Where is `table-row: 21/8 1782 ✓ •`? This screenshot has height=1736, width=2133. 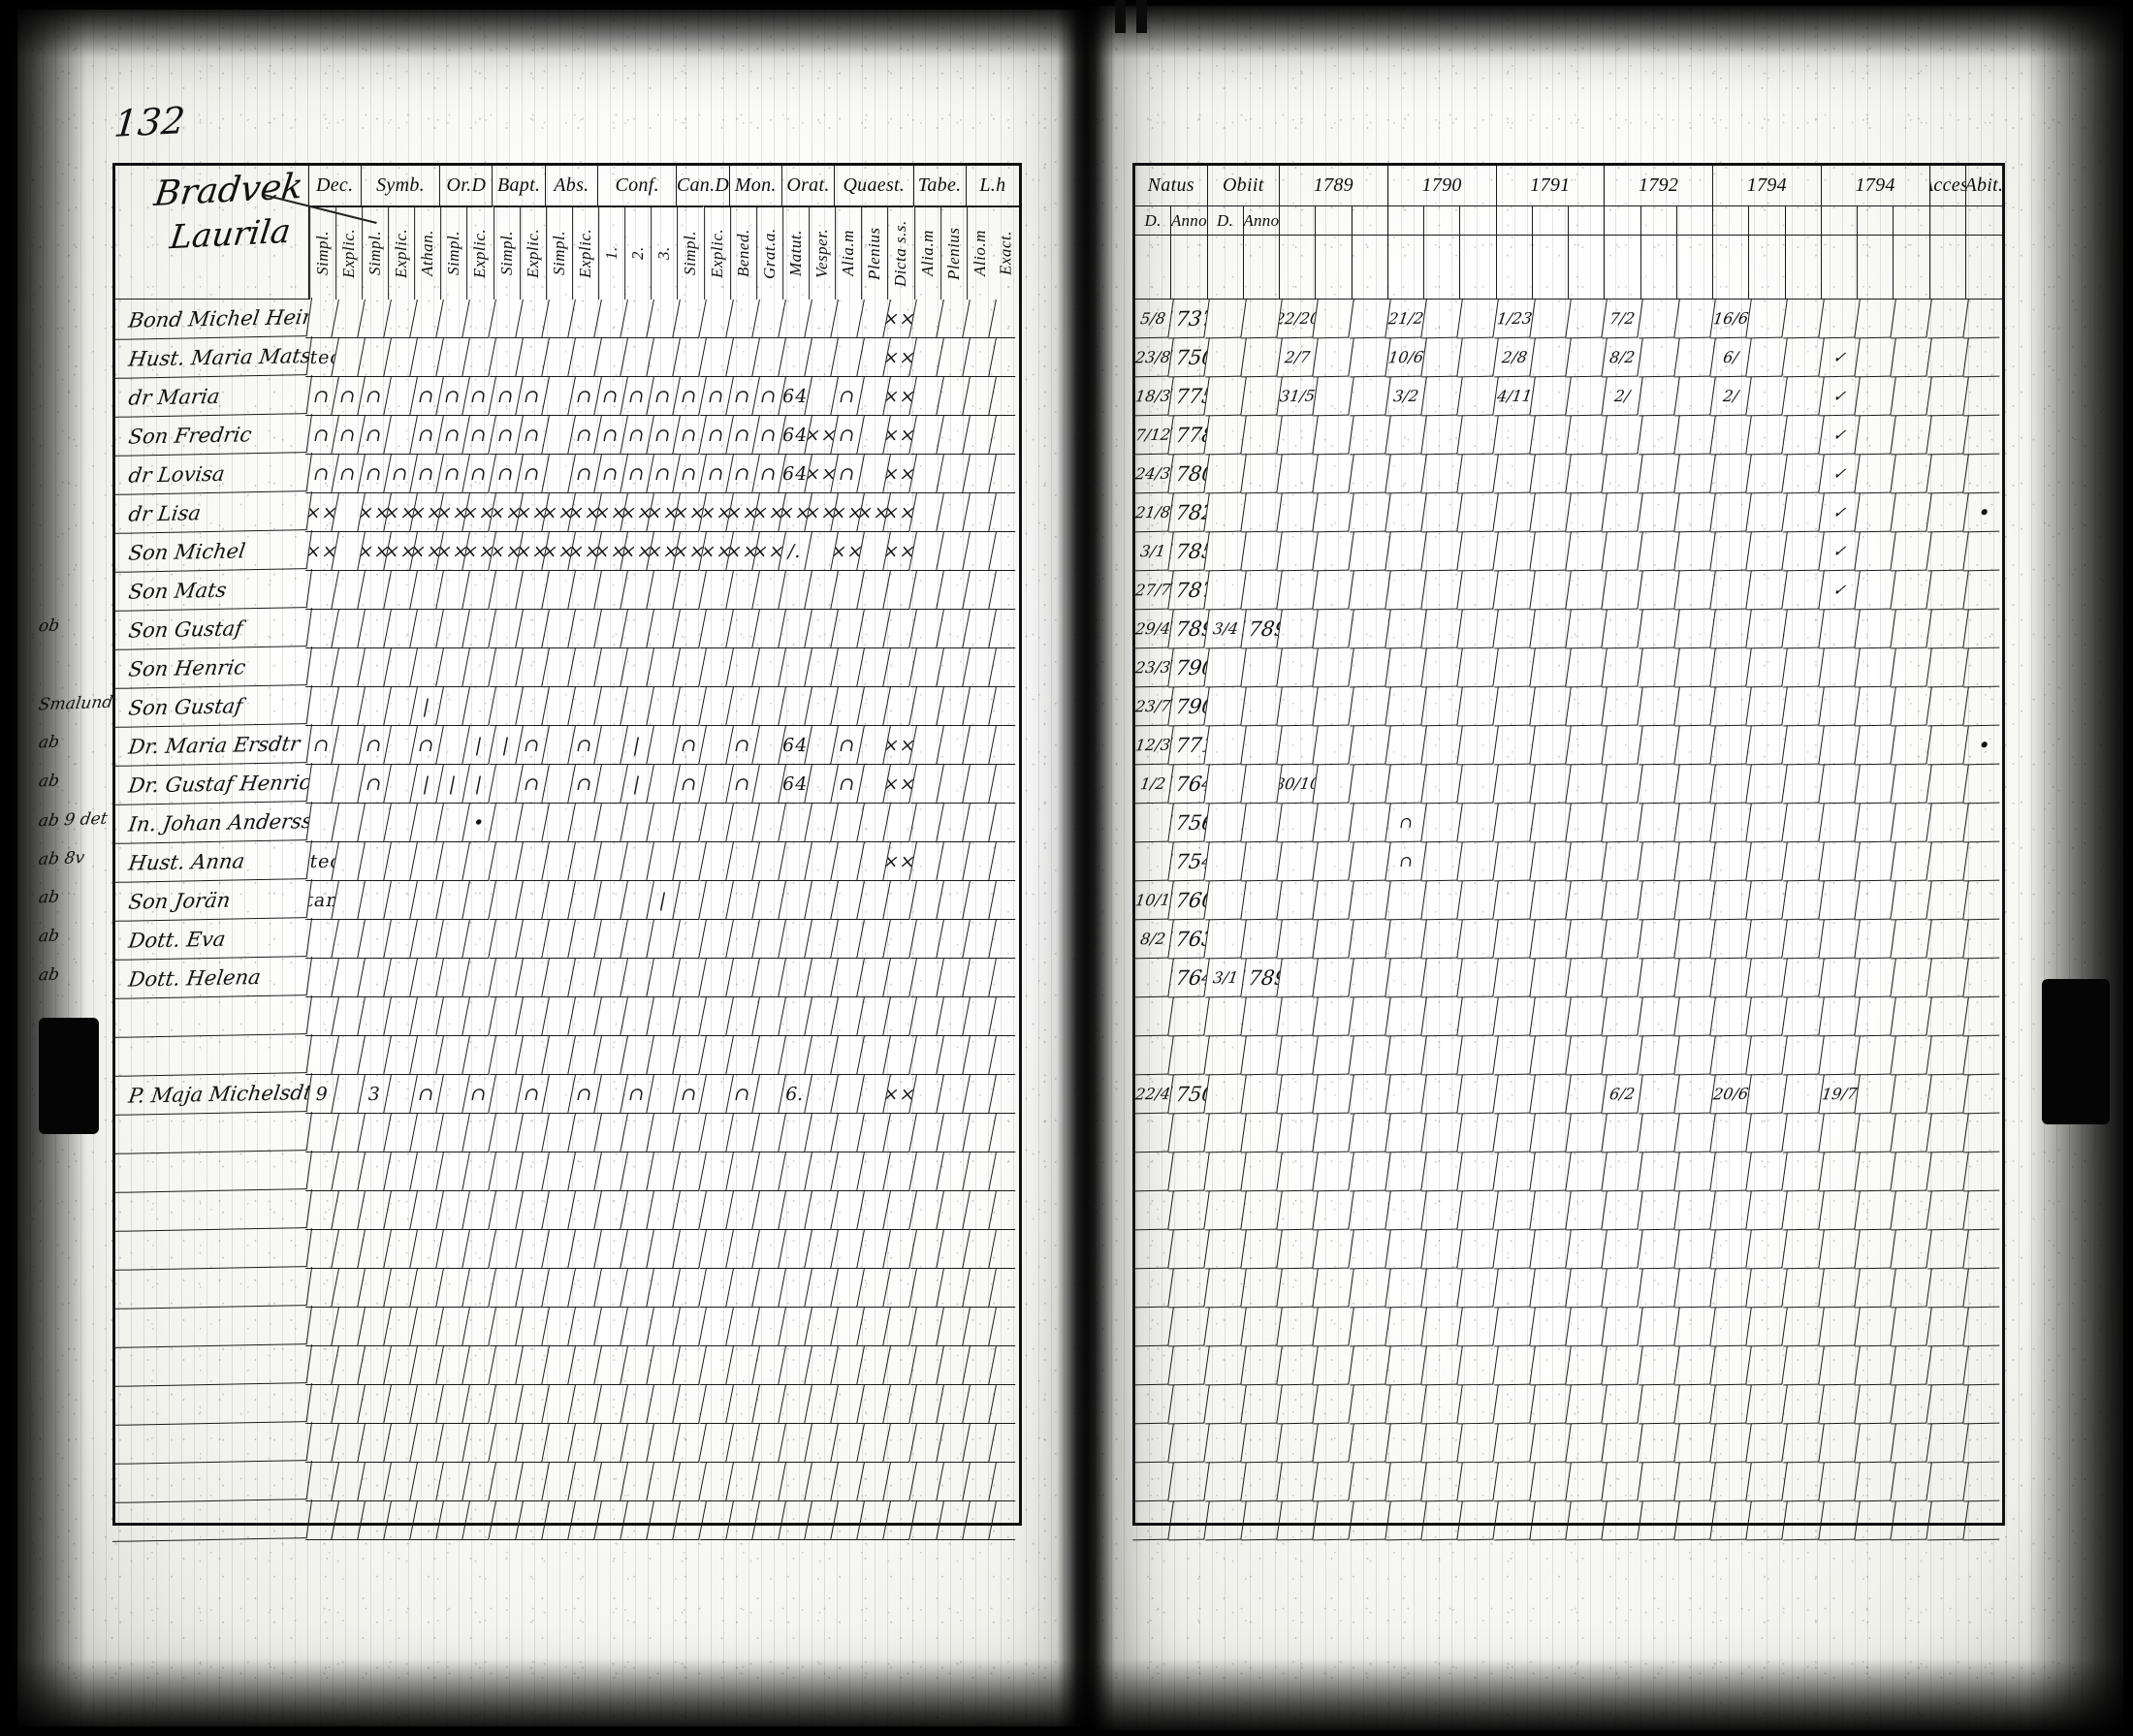 table-row: 21/8 1782 ✓ • is located at coordinates (1568, 512).